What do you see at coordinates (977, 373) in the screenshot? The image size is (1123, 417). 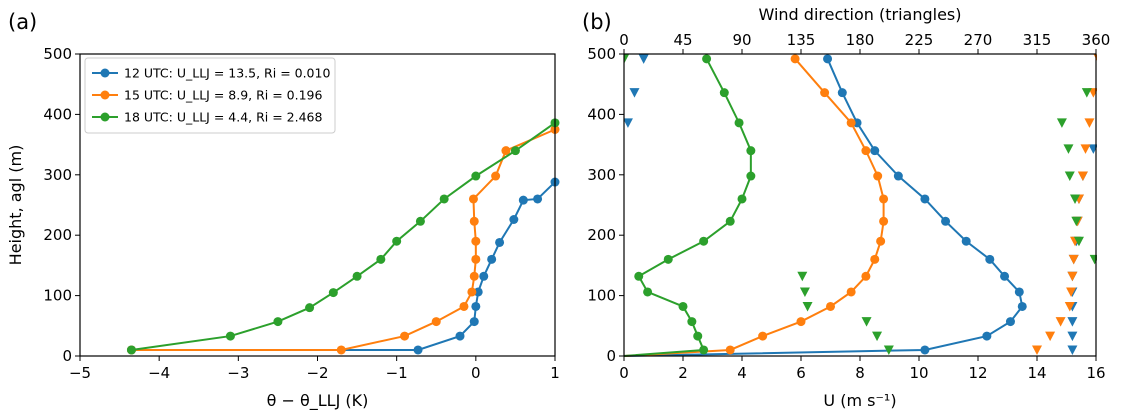 I see `x-tick-label: 12` at bounding box center [977, 373].